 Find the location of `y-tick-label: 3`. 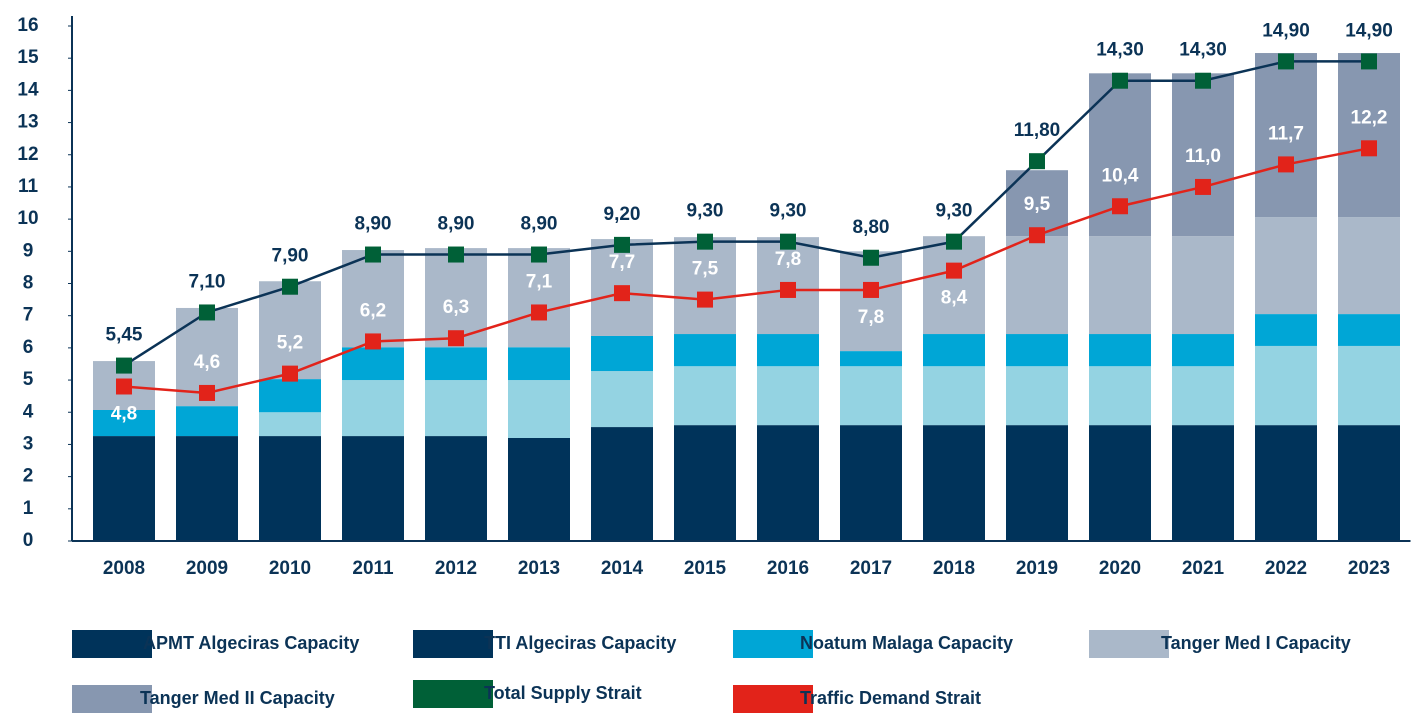

y-tick-label: 3 is located at coordinates (28, 443).